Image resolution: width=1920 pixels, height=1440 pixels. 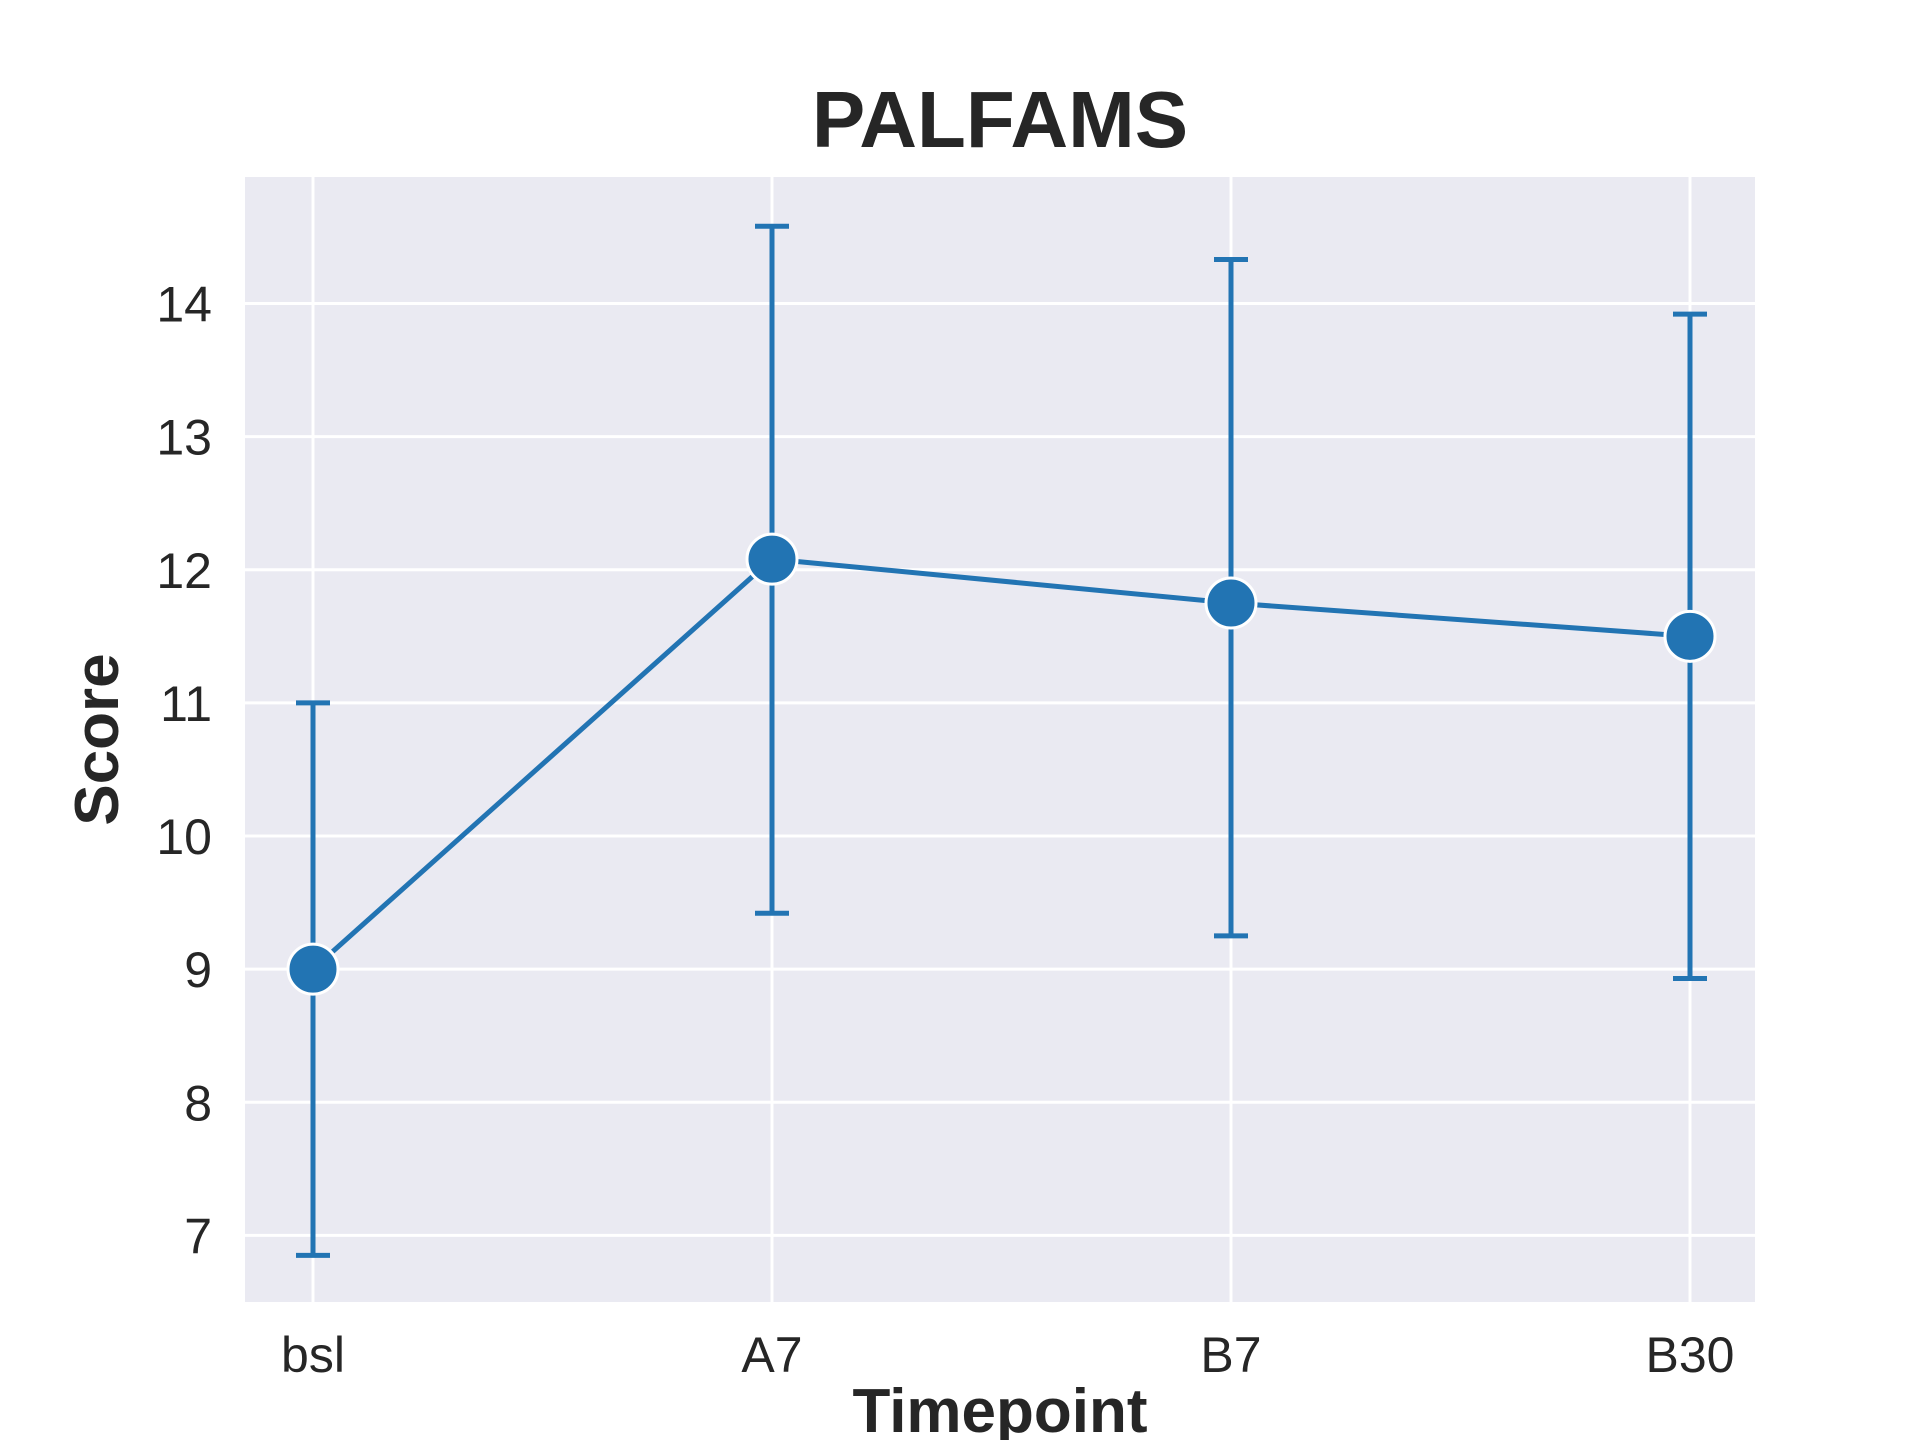 What do you see at coordinates (97, 739) in the screenshot?
I see `y-axis-label: Score` at bounding box center [97, 739].